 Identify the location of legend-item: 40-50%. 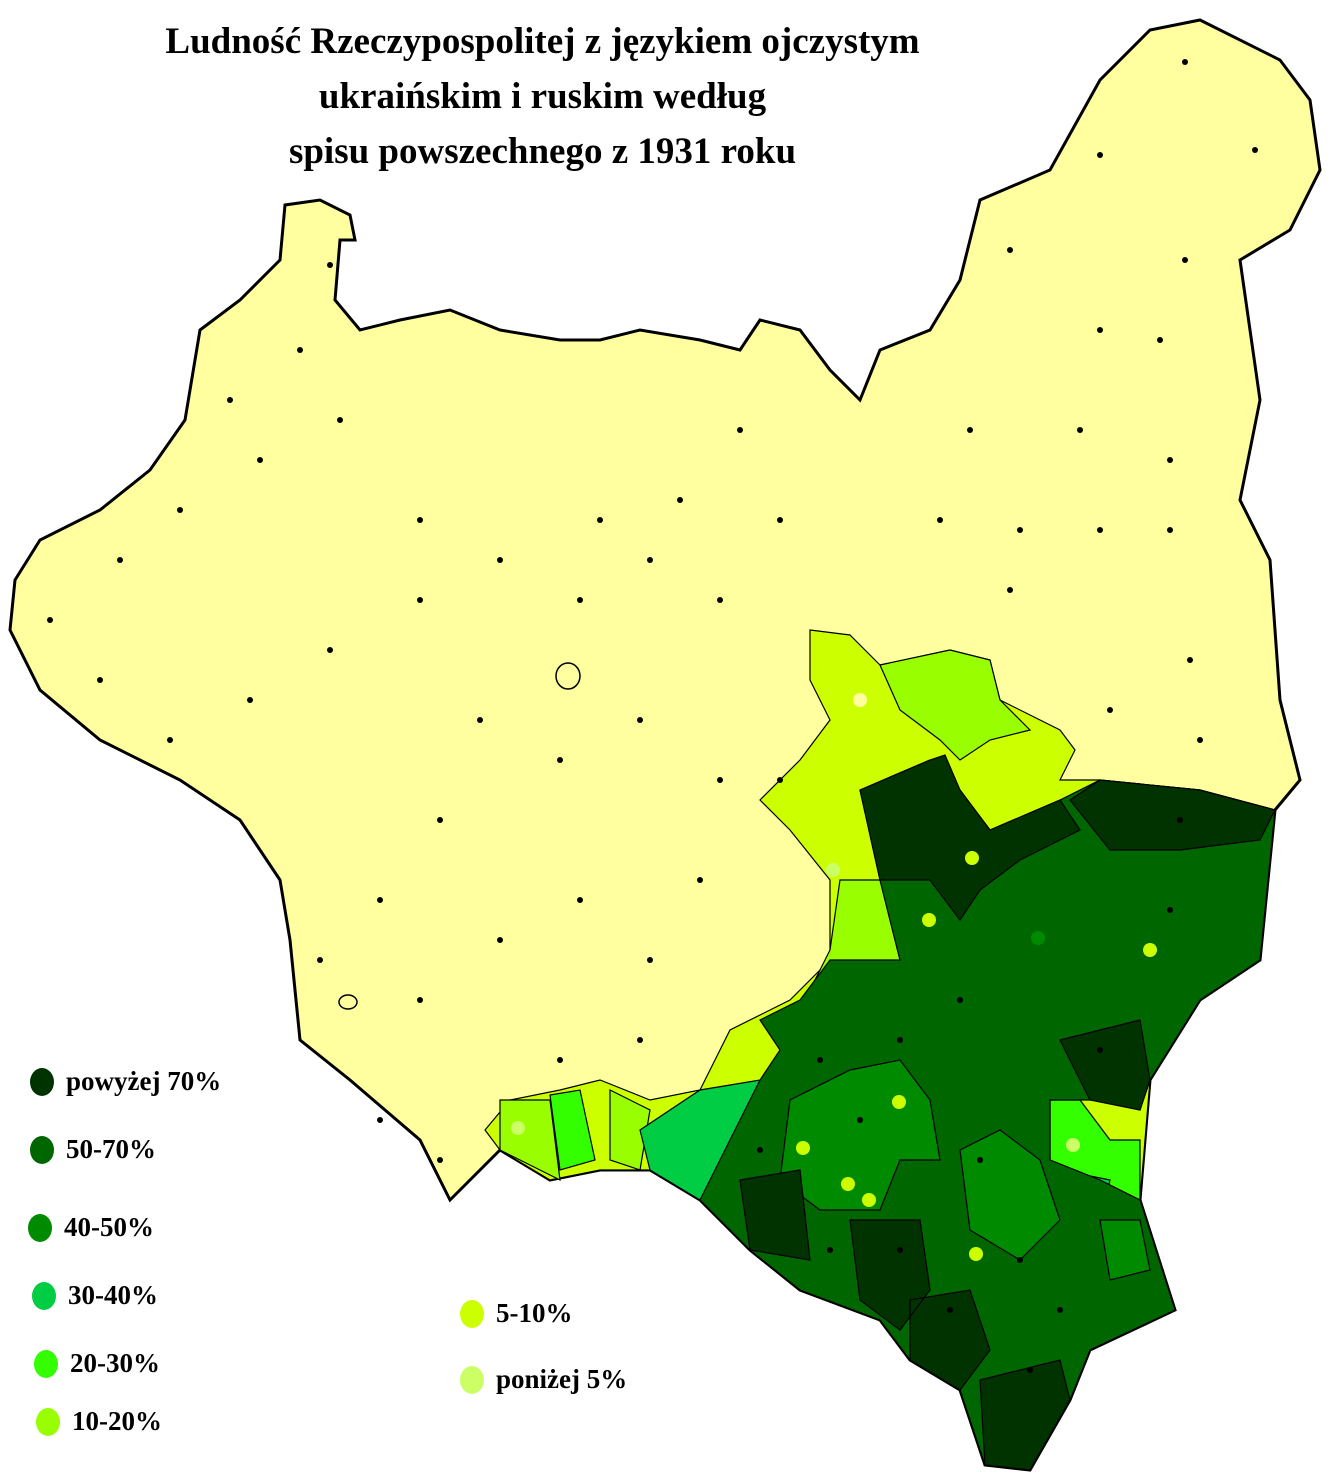
(91, 1227).